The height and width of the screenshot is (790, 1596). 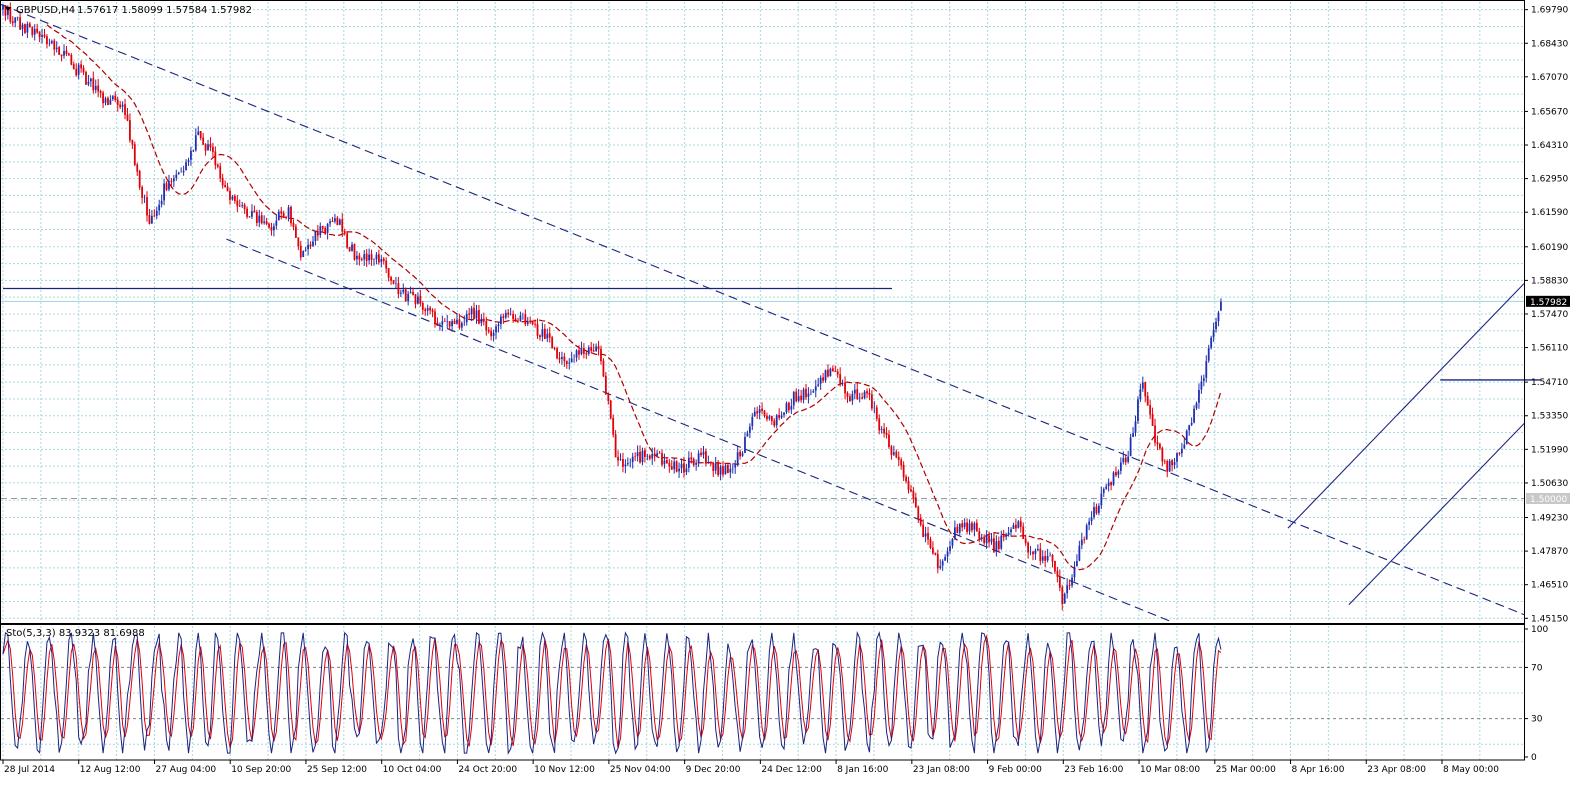 I want to click on price-tick-label: 1.69790, so click(x=1549, y=11).